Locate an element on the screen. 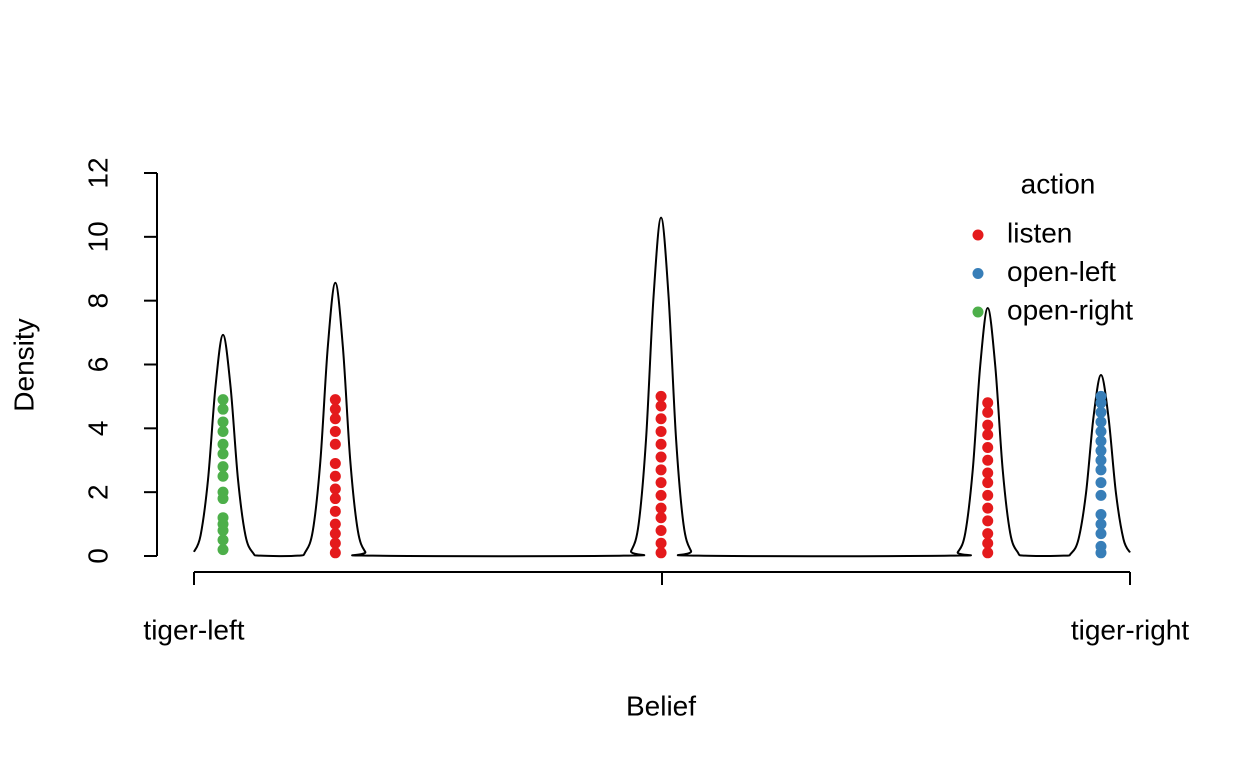 The image size is (1248, 768). legend-title: action is located at coordinates (1058, 183).